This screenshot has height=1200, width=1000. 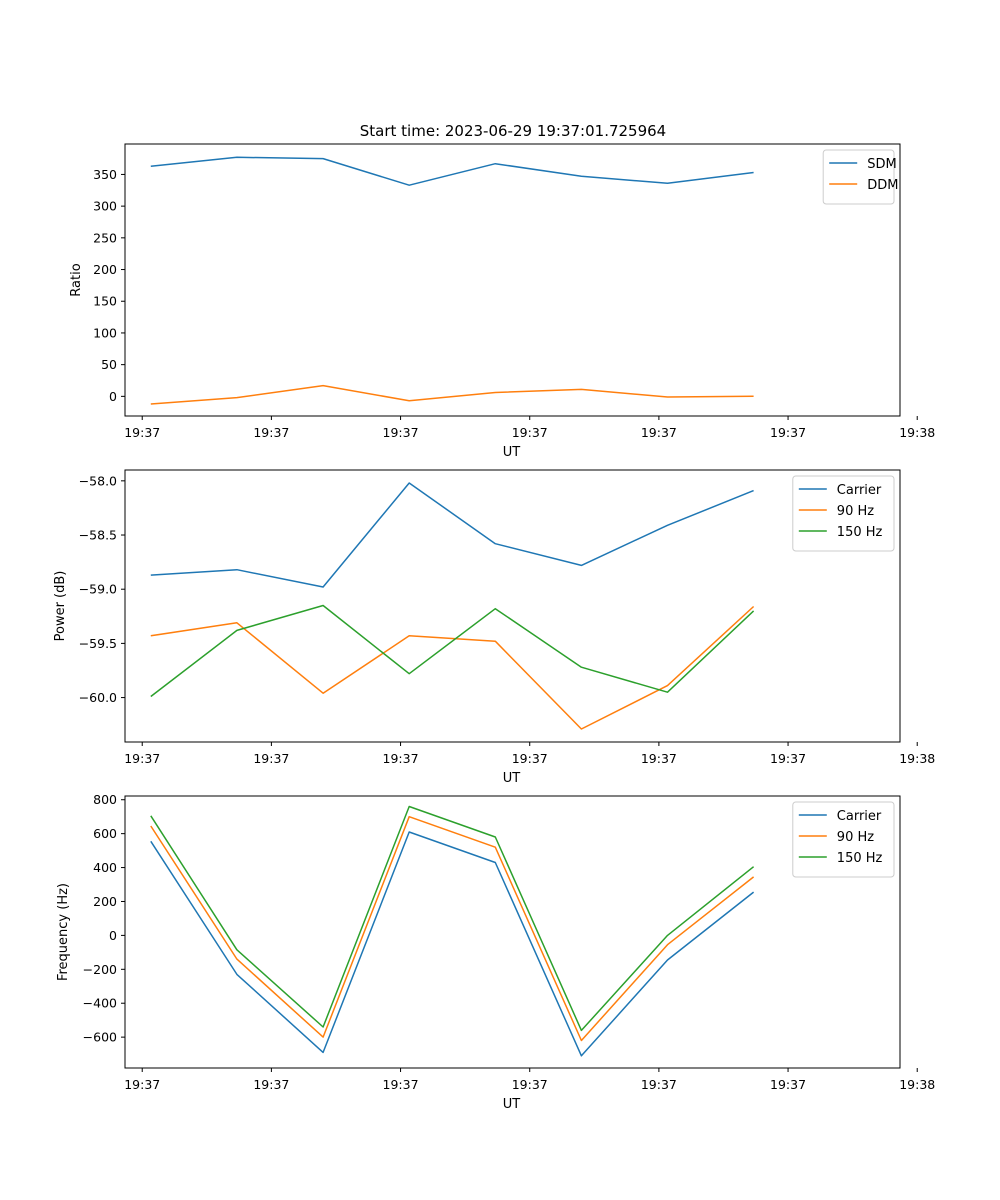 I want to click on ratio-series-line-sdm, so click(x=452, y=171).